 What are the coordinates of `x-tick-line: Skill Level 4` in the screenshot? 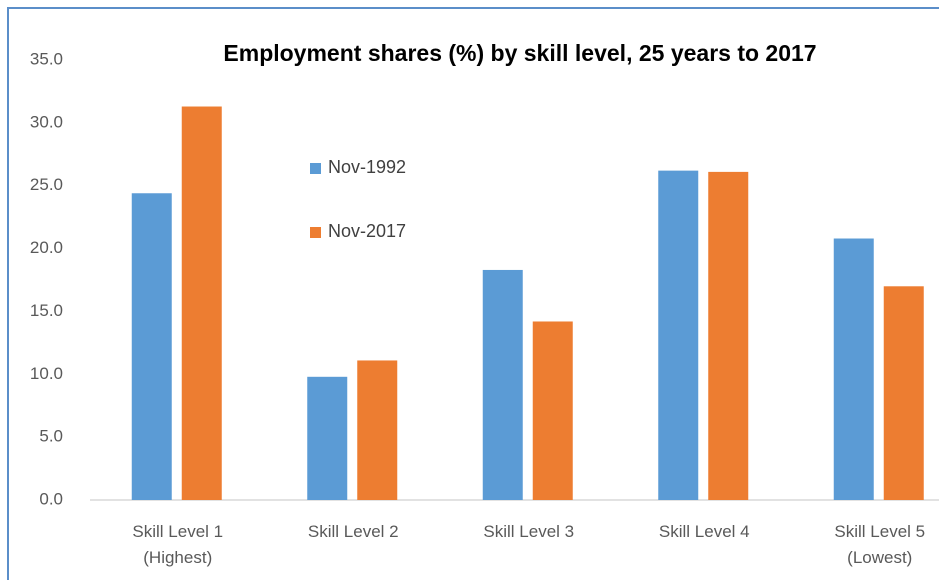 It's located at (704, 531).